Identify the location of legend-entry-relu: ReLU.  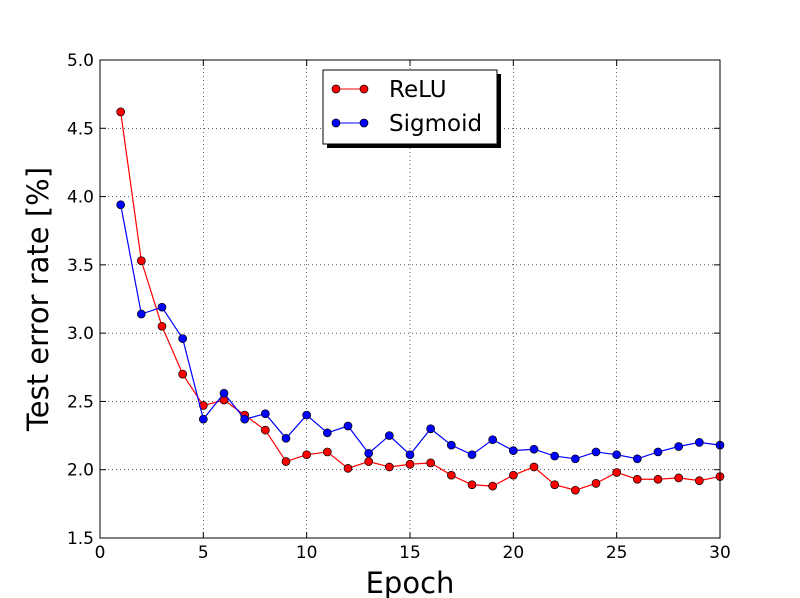
(389, 90).